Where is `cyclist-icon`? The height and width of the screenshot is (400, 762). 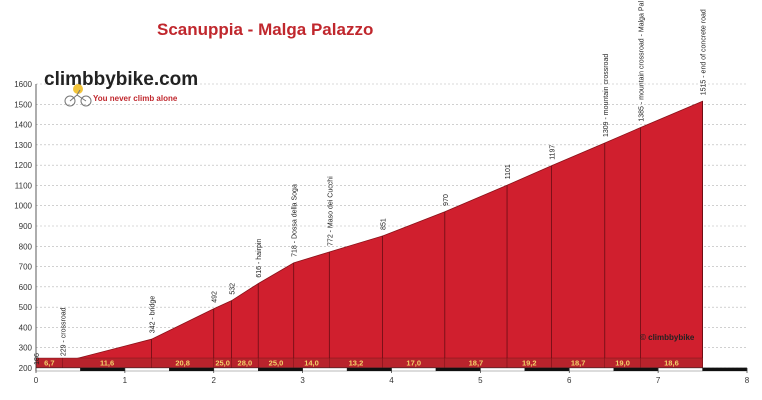 cyclist-icon is located at coordinates (78, 95).